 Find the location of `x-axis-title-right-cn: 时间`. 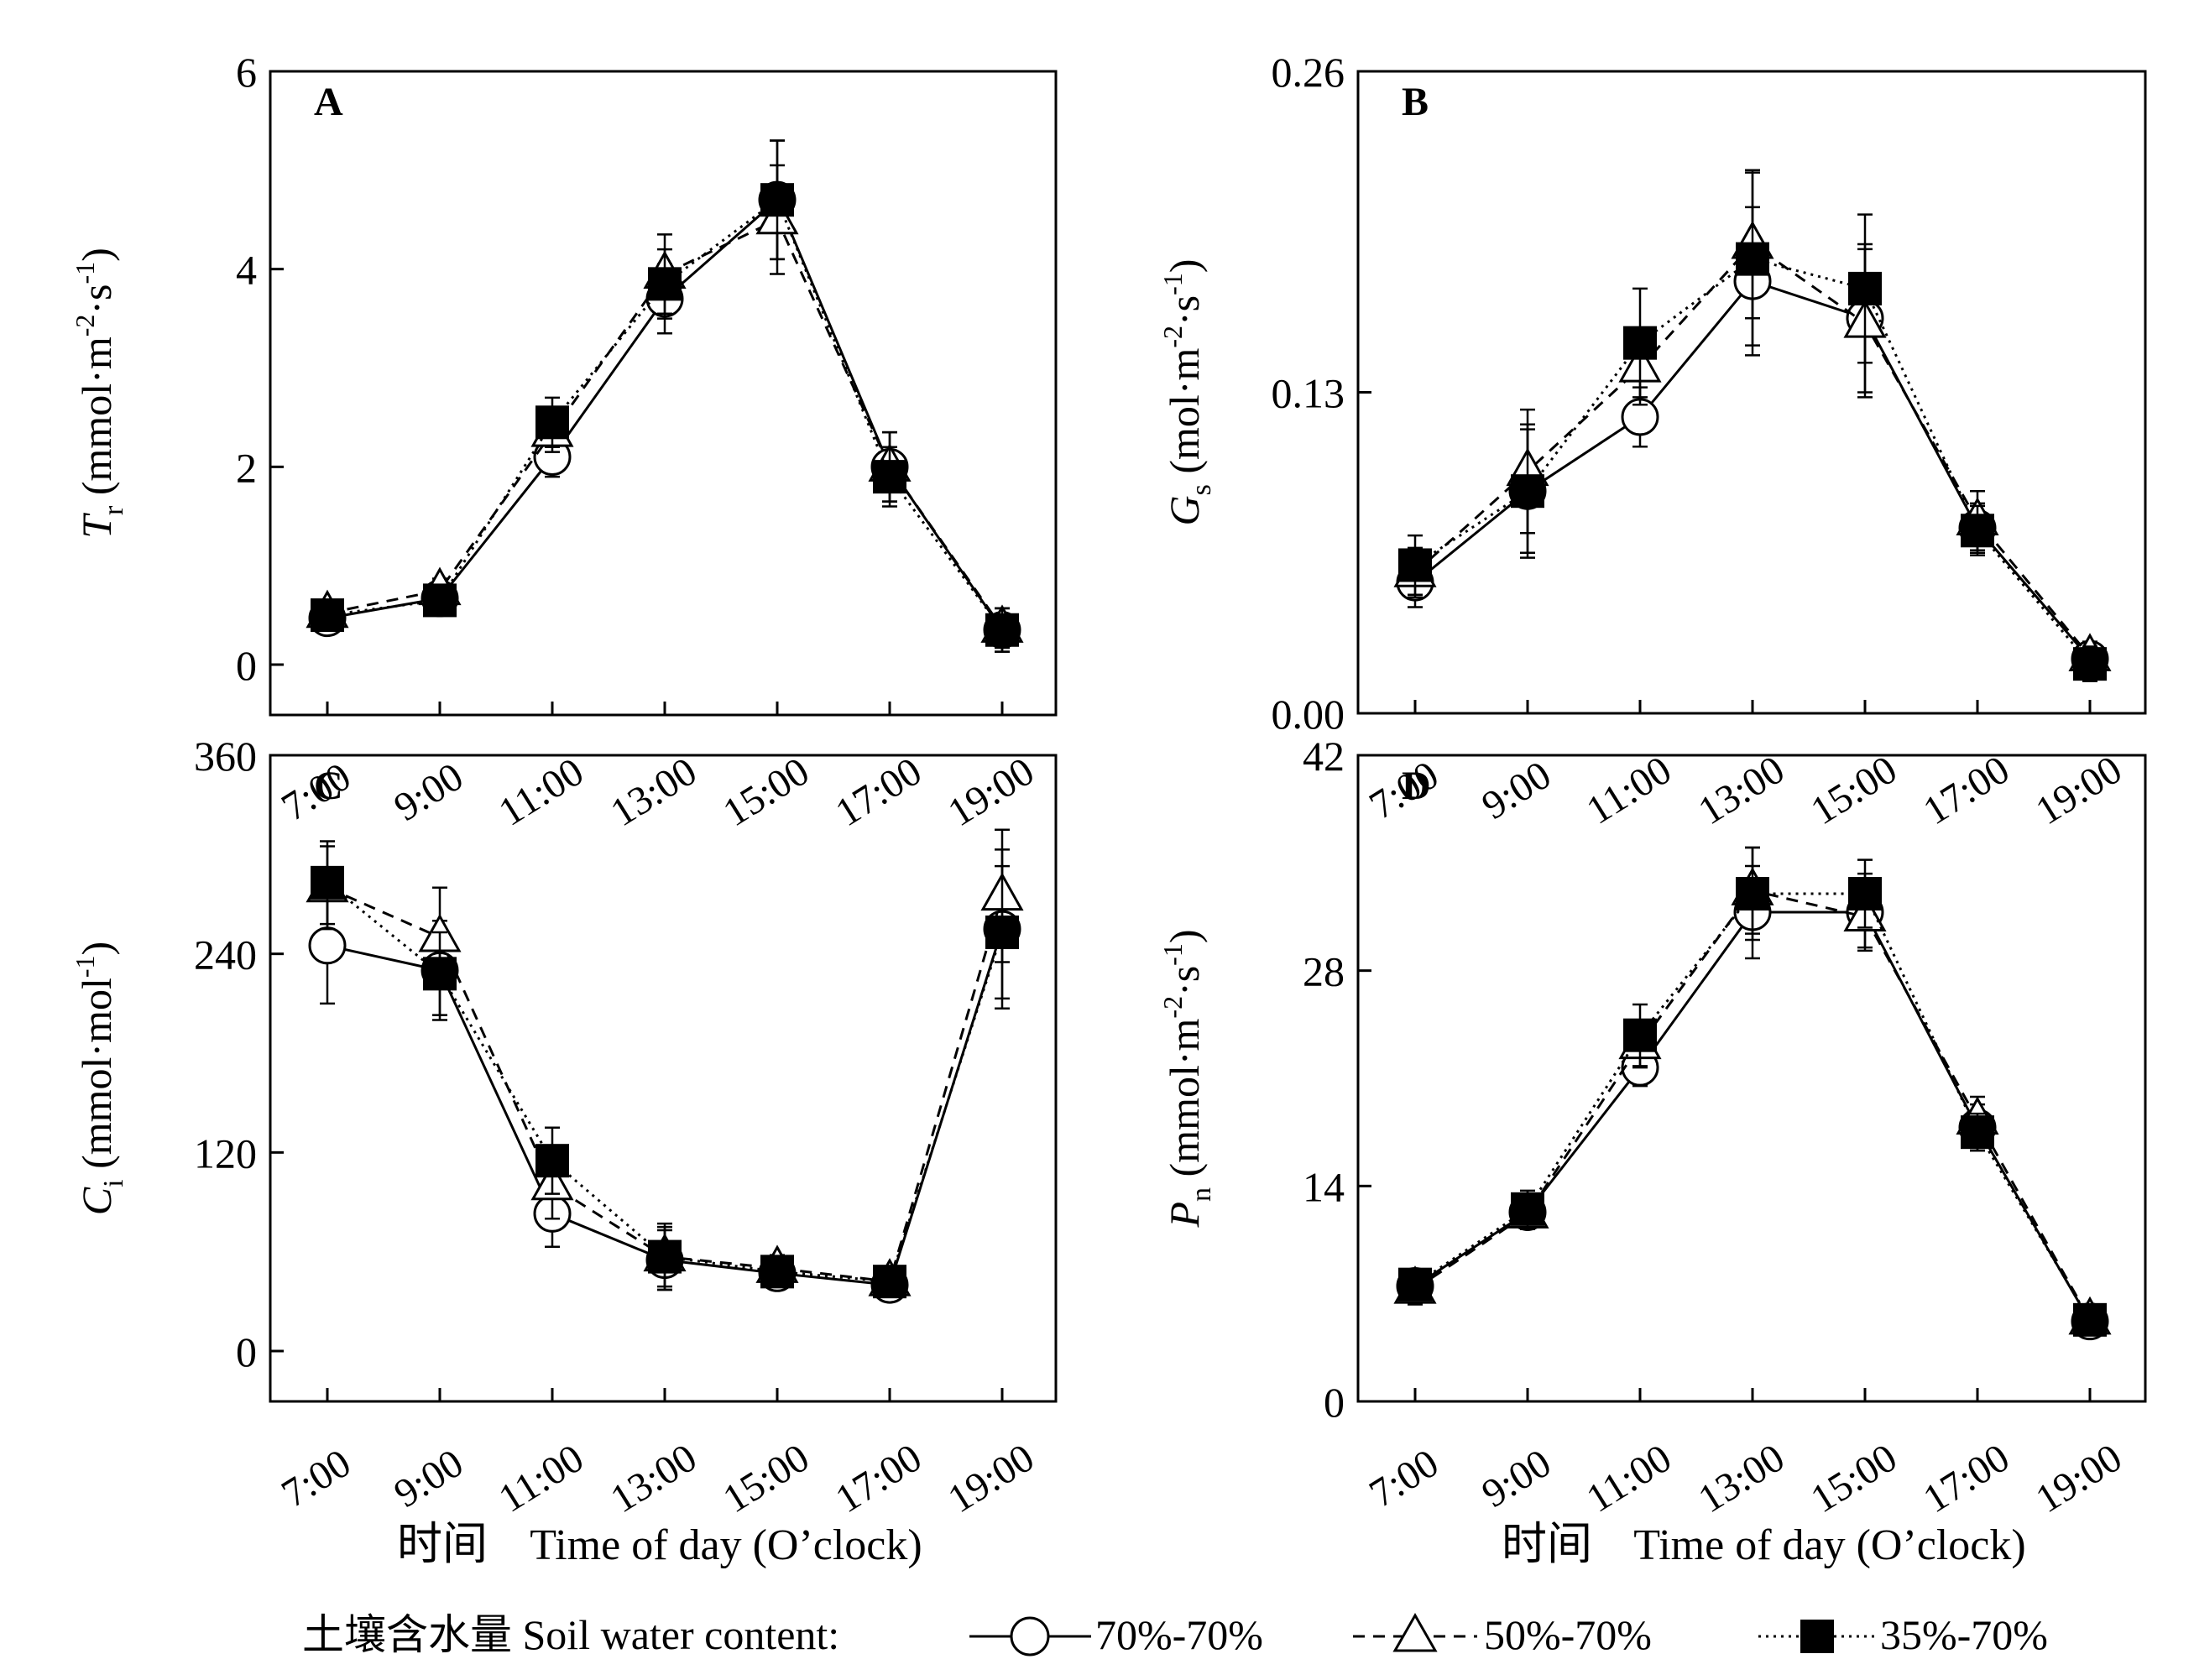

x-axis-title-right-cn: 时间 is located at coordinates (1547, 1544).